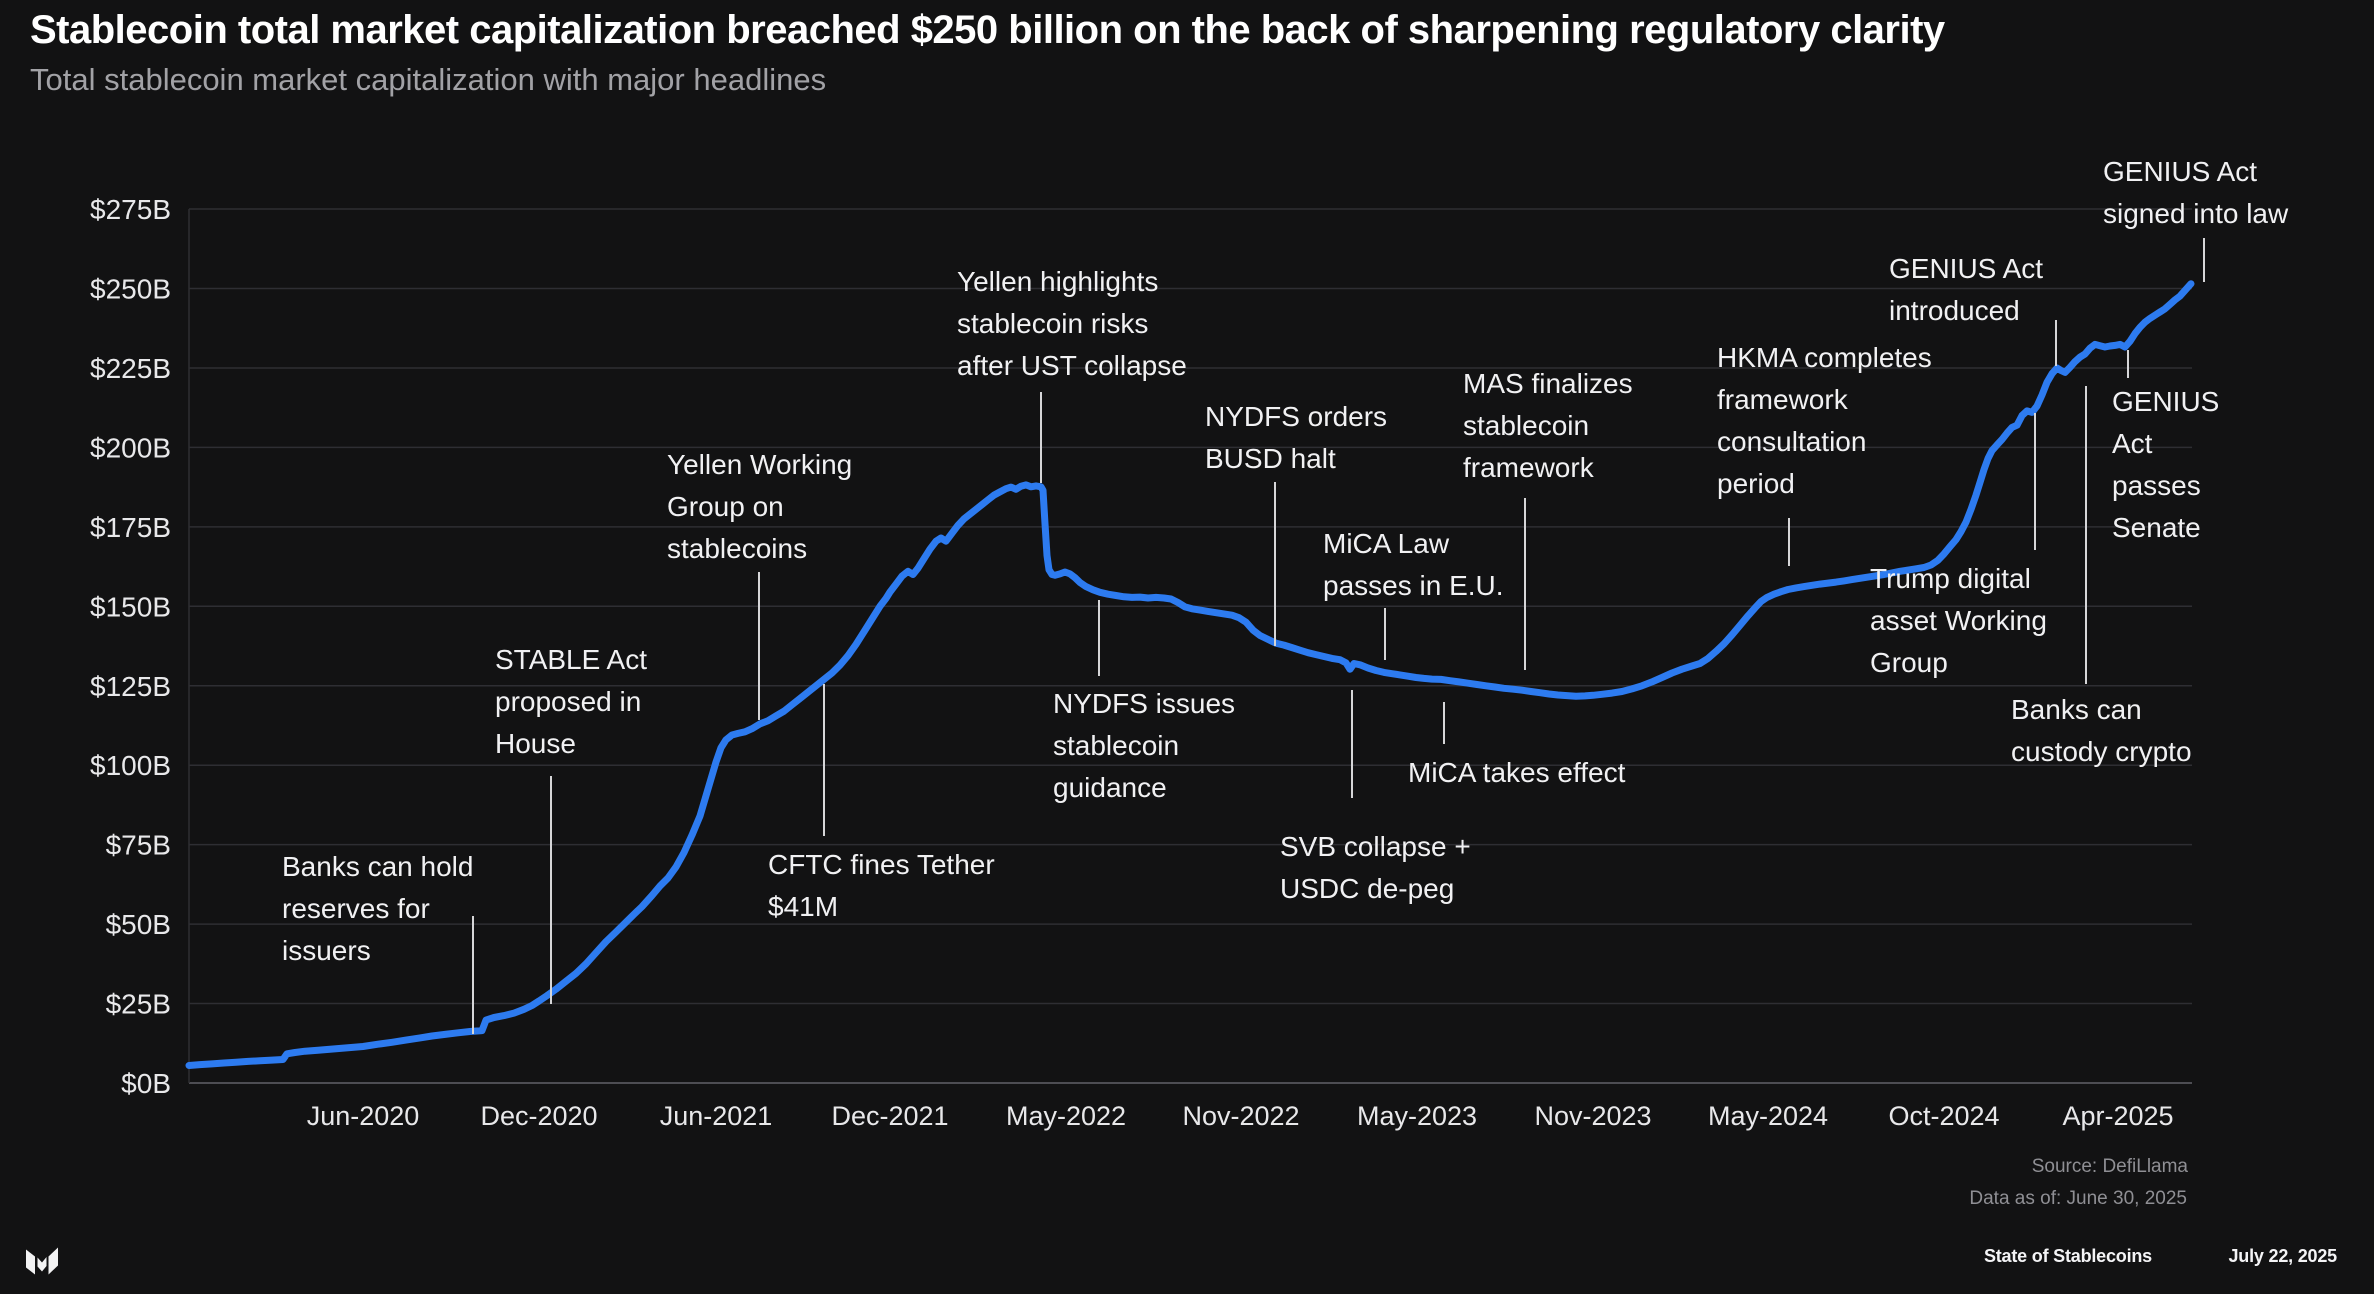  What do you see at coordinates (146, 1083) in the screenshot?
I see `y-axis-label: $0B` at bounding box center [146, 1083].